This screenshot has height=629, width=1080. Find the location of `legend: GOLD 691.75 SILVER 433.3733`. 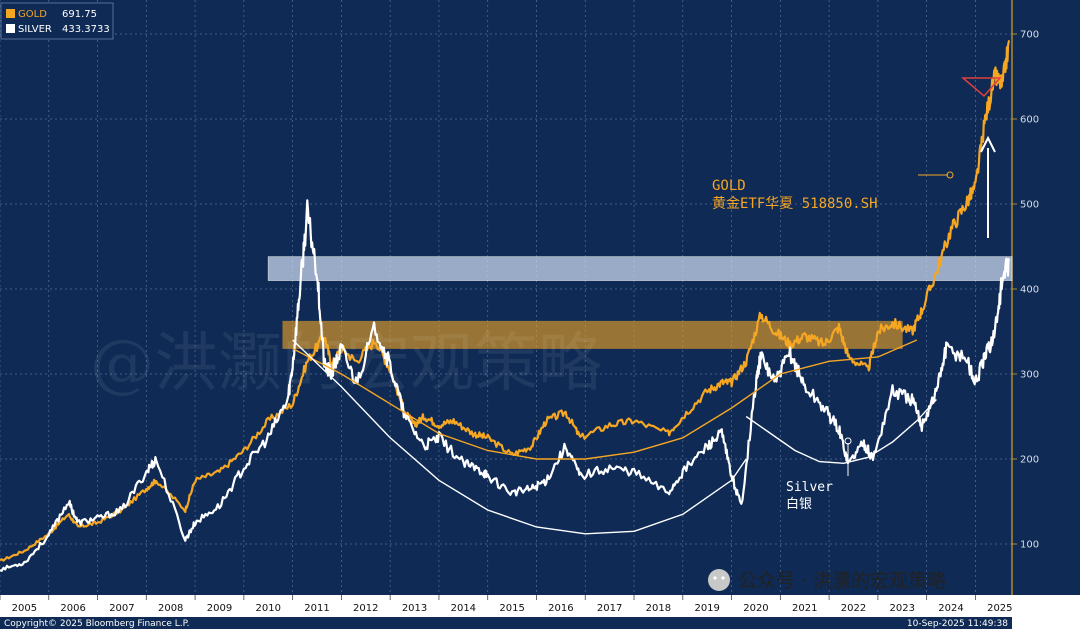

legend: GOLD 691.75 SILVER 433.3733 is located at coordinates (57, 21).